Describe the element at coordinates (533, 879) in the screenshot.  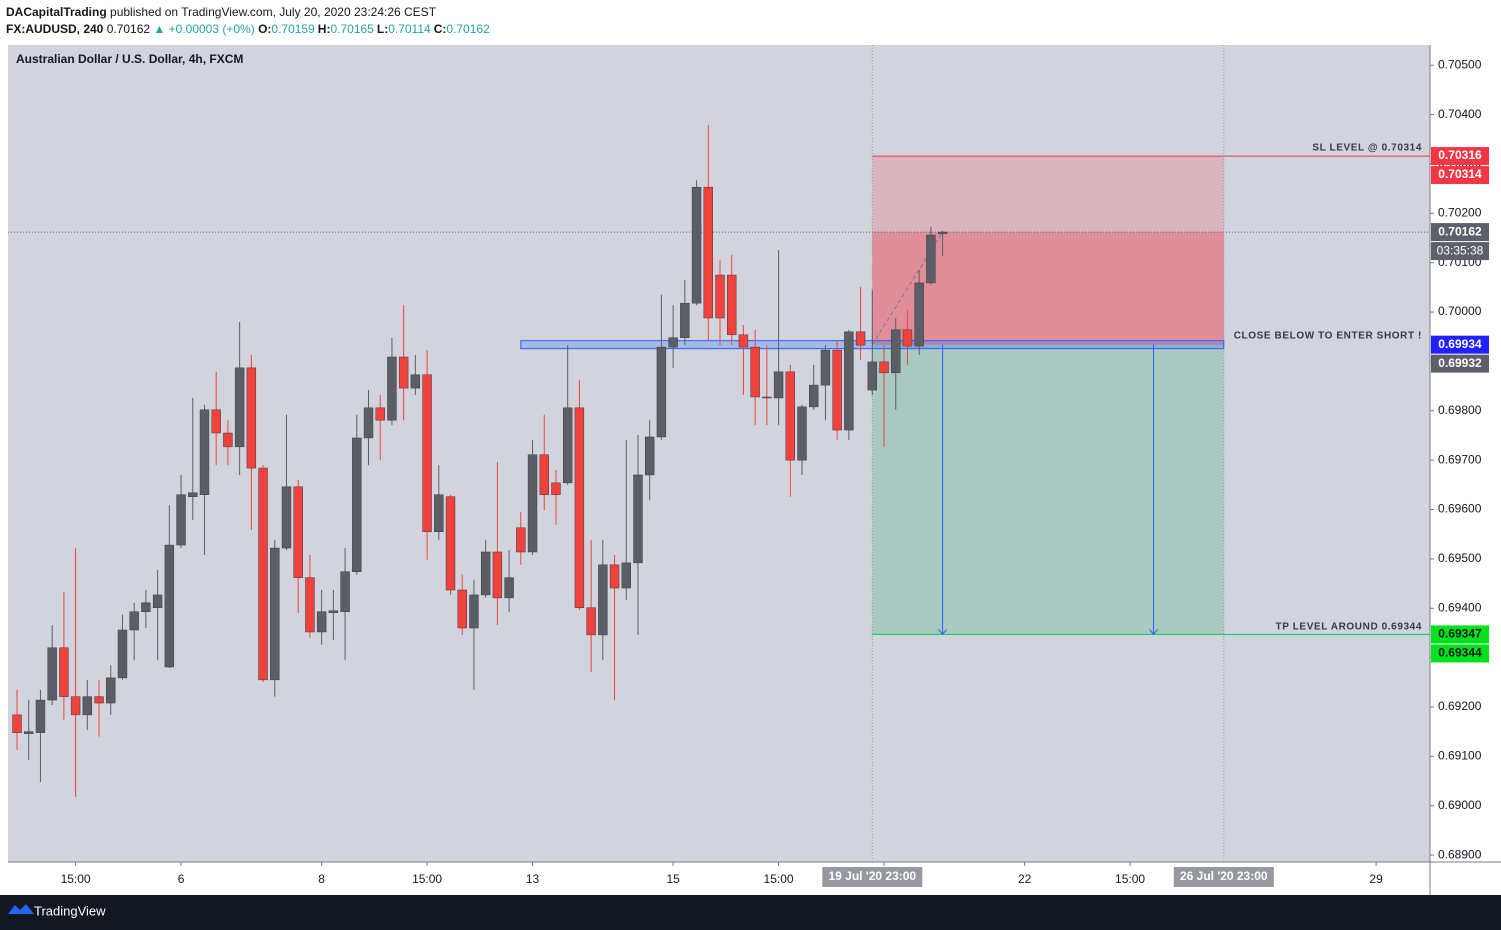
I see `x-tick-label: 13` at that location.